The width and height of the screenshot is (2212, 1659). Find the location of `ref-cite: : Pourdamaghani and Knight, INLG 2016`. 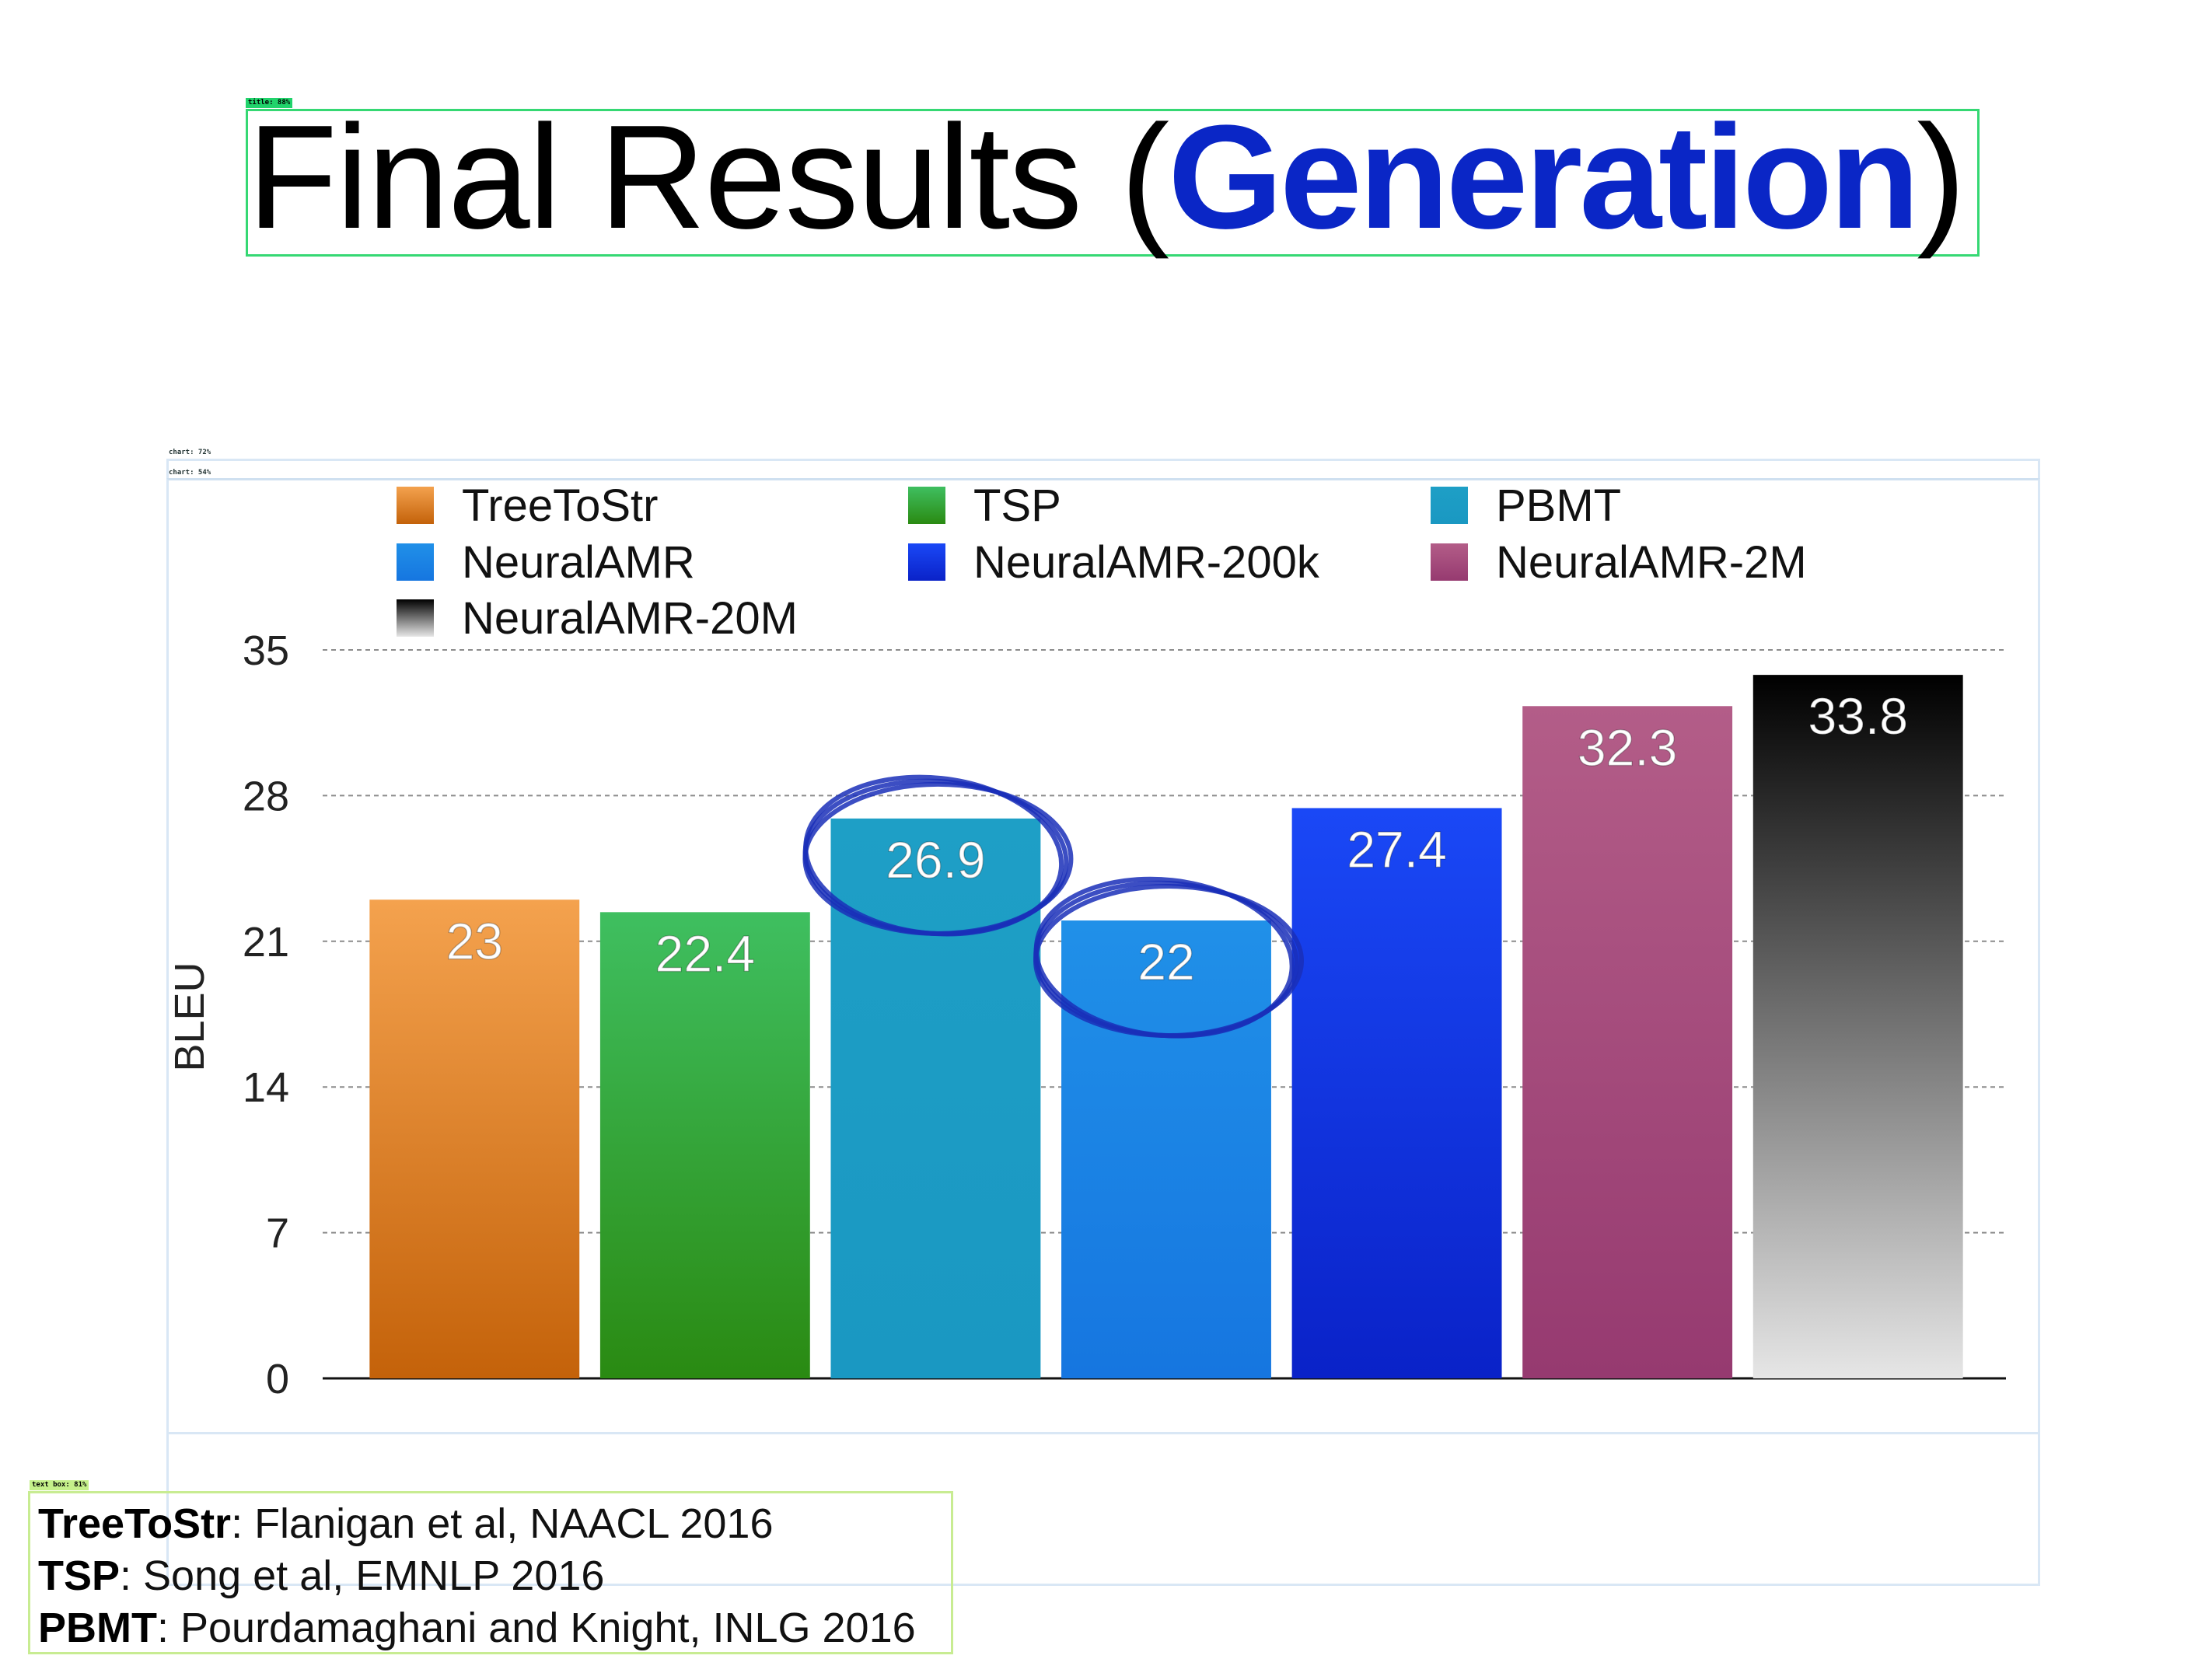

ref-cite: : Pourdamaghani and Knight, INLG 2016 is located at coordinates (536, 1628).